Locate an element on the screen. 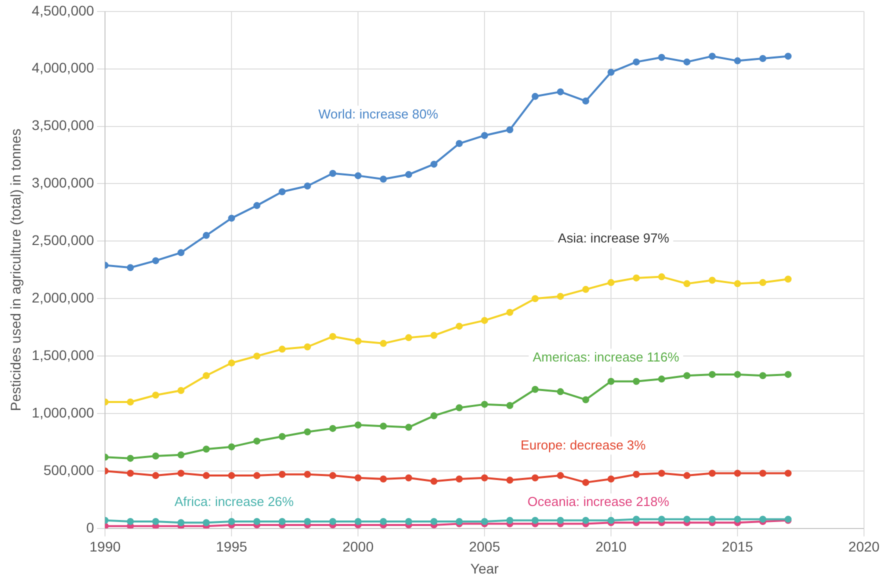 Image resolution: width=884 pixels, height=580 pixels. x-tick-label: 1990 is located at coordinates (105, 546).